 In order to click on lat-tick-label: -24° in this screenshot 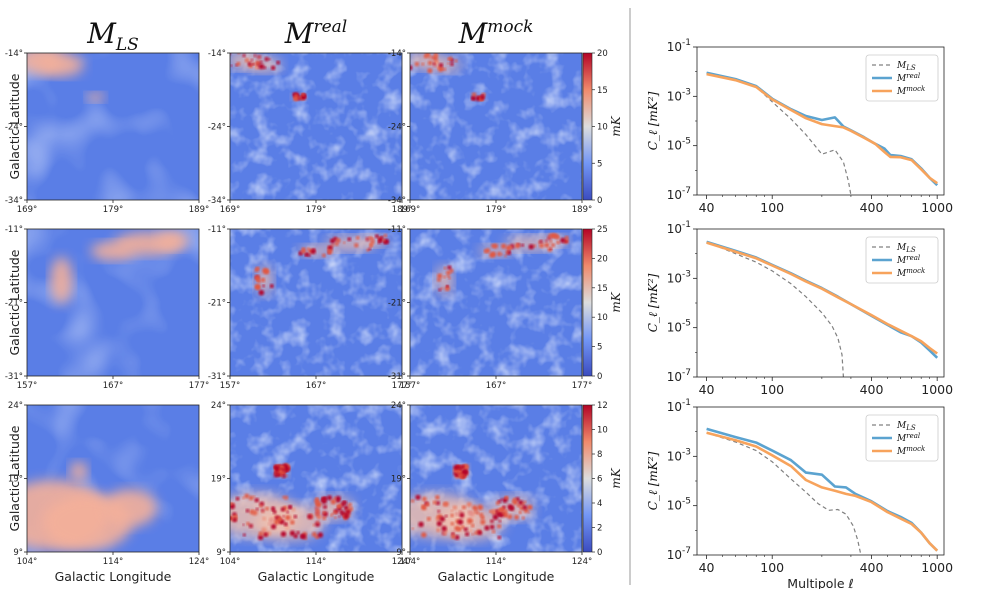, I will do `click(217, 128)`.